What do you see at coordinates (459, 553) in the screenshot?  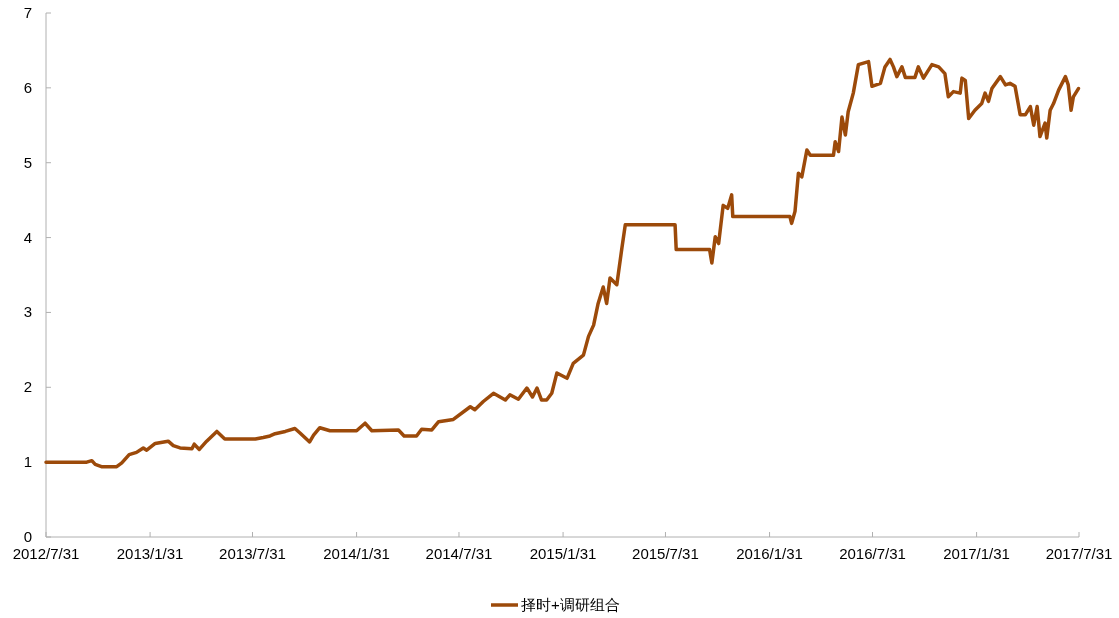 I see `x-tick-label: 2014/7/31` at bounding box center [459, 553].